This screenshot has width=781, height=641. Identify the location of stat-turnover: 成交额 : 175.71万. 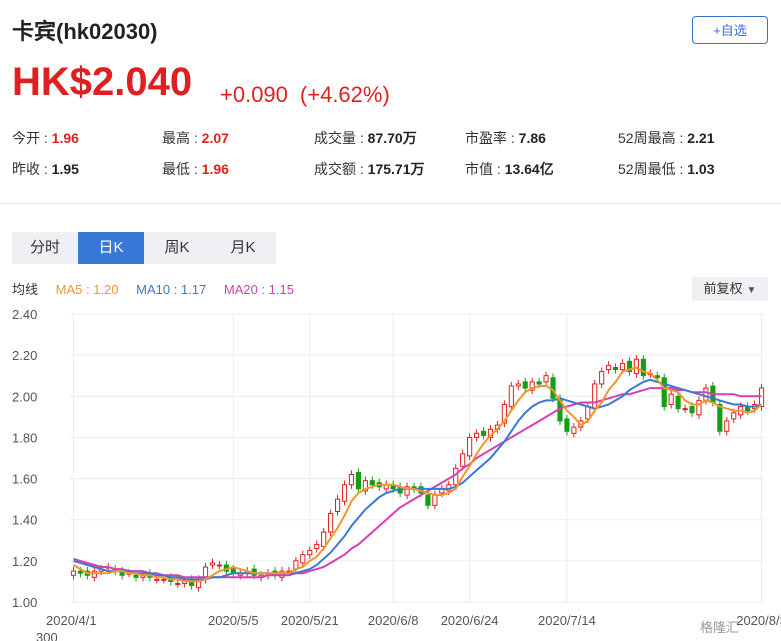
(369, 169).